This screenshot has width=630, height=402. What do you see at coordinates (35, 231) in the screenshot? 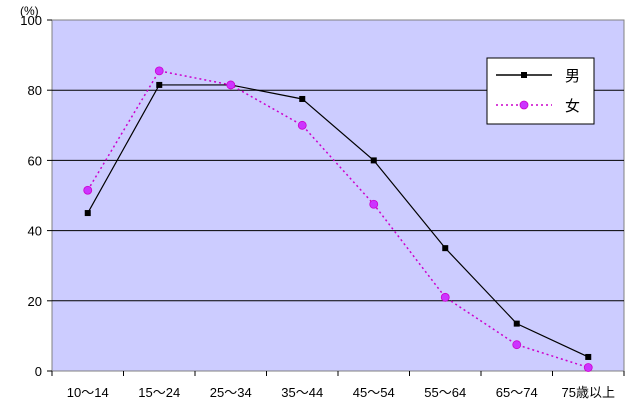
I see `y-tick-label-40: 40` at bounding box center [35, 231].